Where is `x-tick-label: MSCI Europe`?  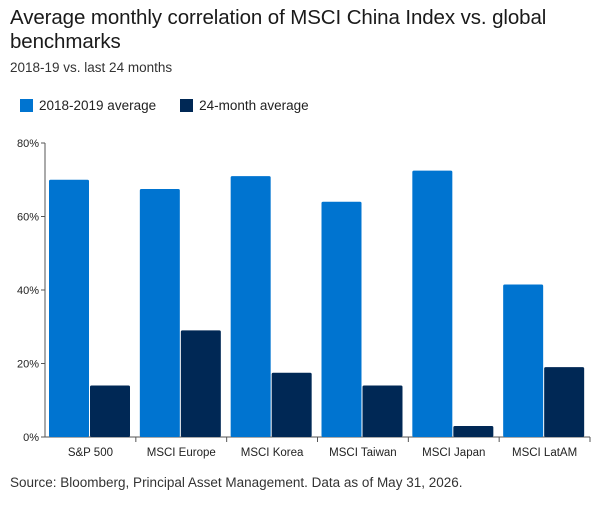 x-tick-label: MSCI Europe is located at coordinates (181, 453).